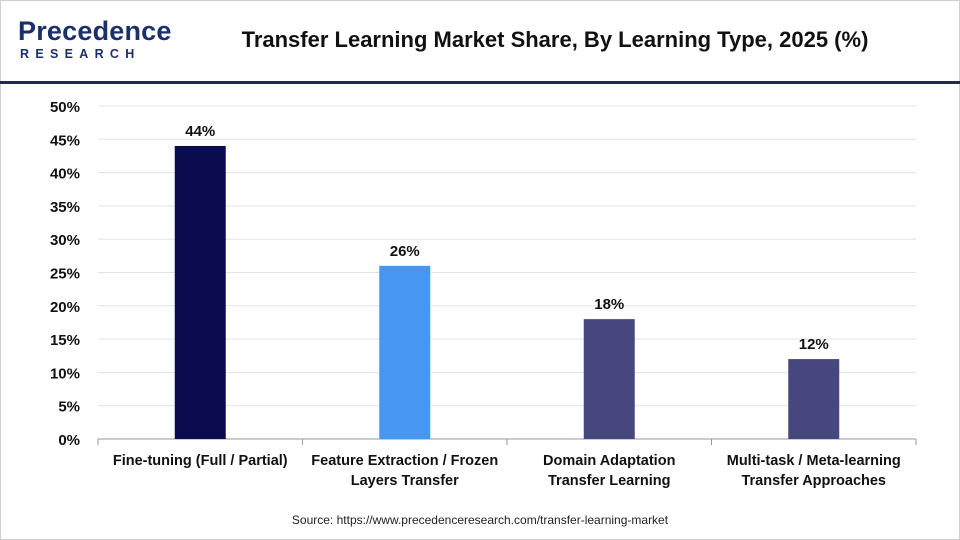 The height and width of the screenshot is (540, 960). I want to click on y-tick-label: 40%, so click(65, 174).